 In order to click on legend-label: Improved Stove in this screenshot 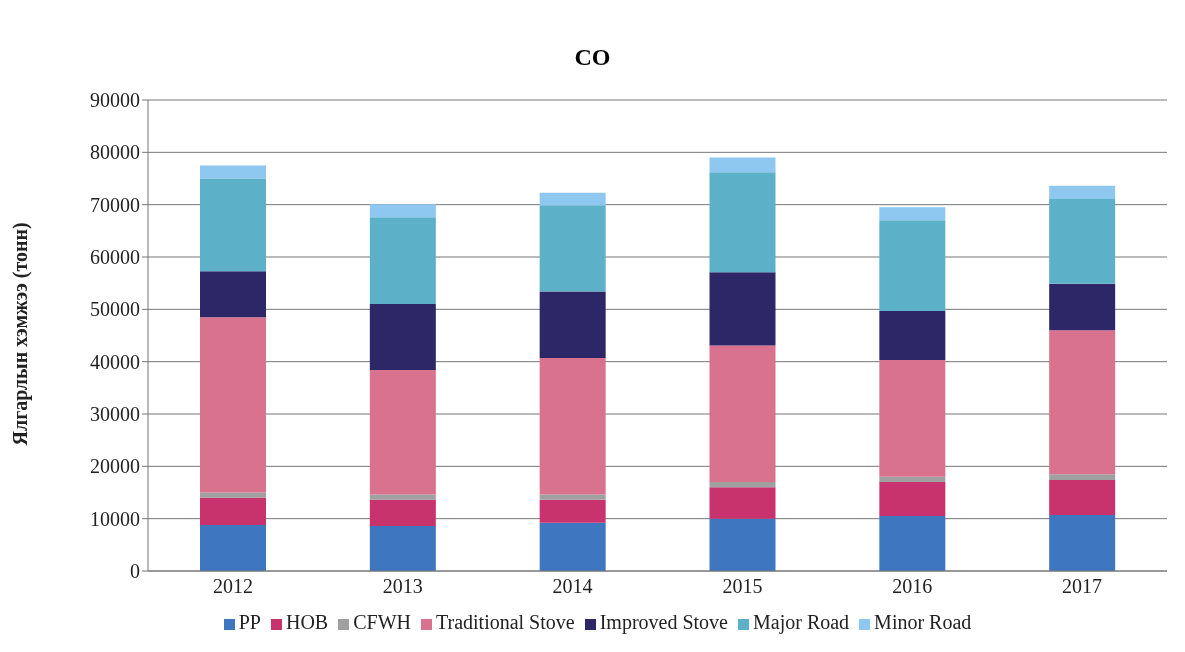, I will do `click(663, 622)`.